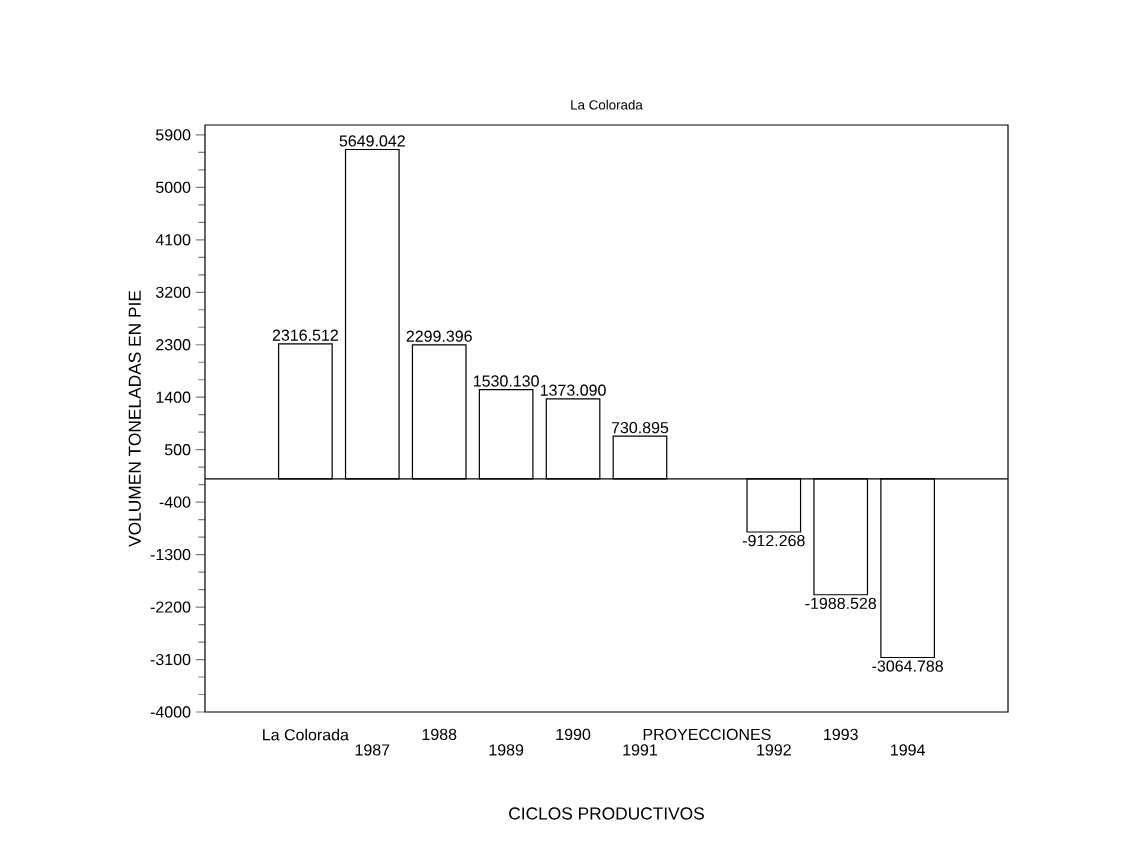 This screenshot has height=863, width=1148. I want to click on data-label: 730.895, so click(640, 427).